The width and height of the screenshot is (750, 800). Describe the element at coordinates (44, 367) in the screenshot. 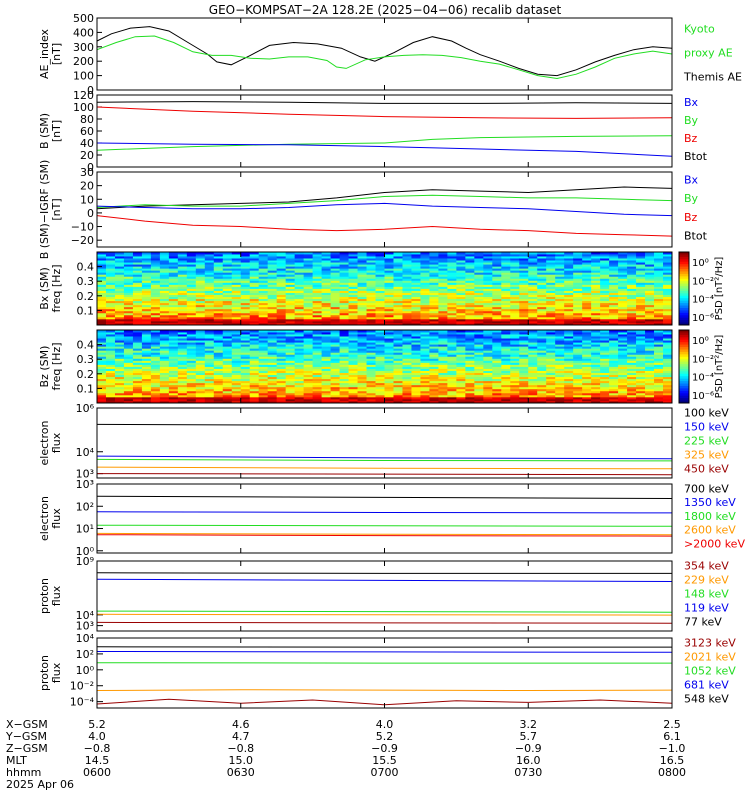

I see `y-axis-label: Bz (SM)` at that location.